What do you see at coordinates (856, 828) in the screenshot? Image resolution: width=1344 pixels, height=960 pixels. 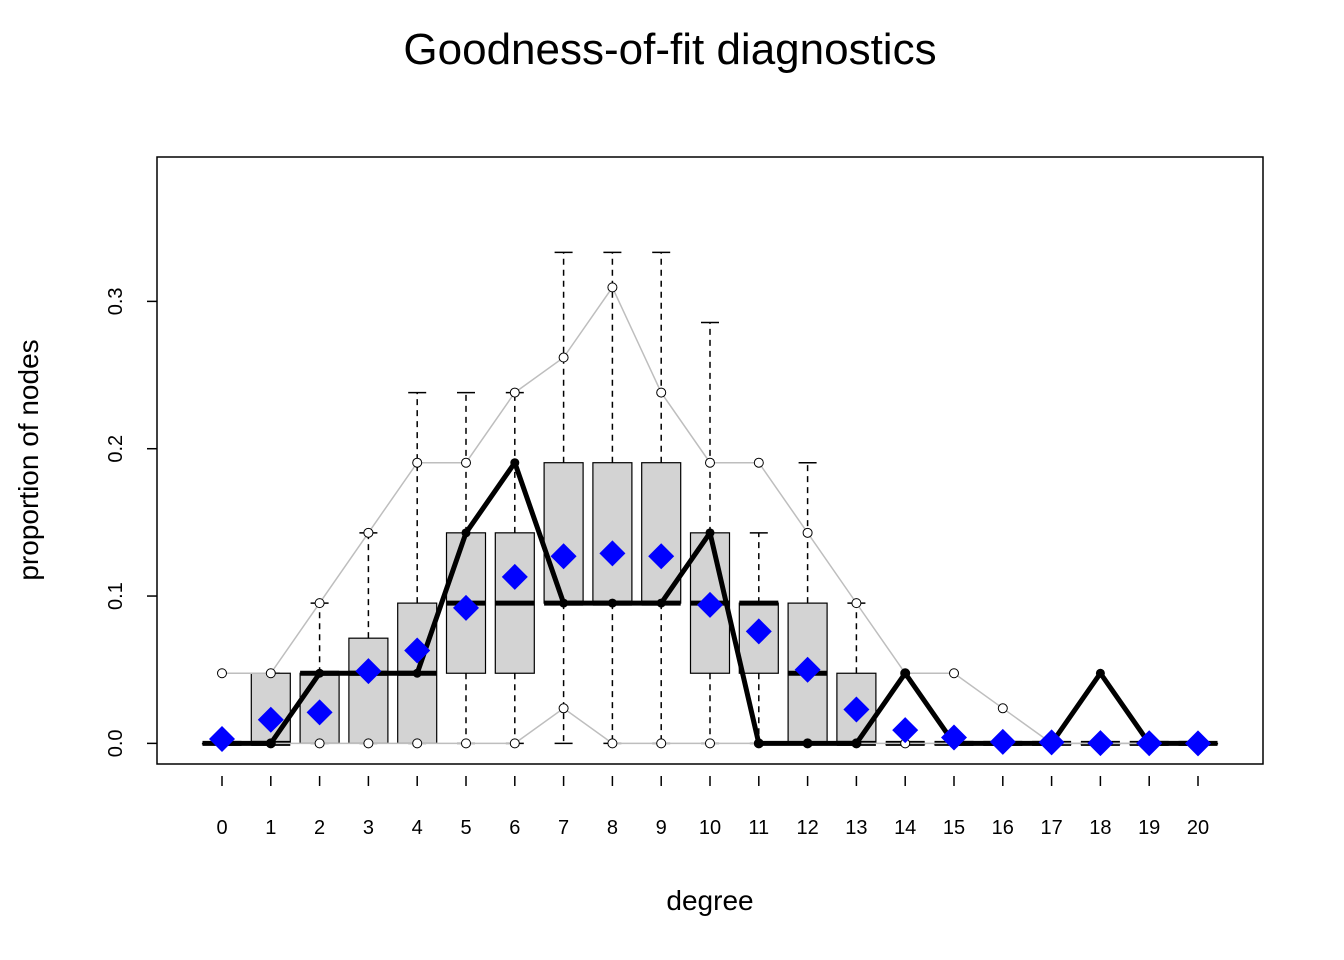 I see `x-tick-label: 13` at bounding box center [856, 828].